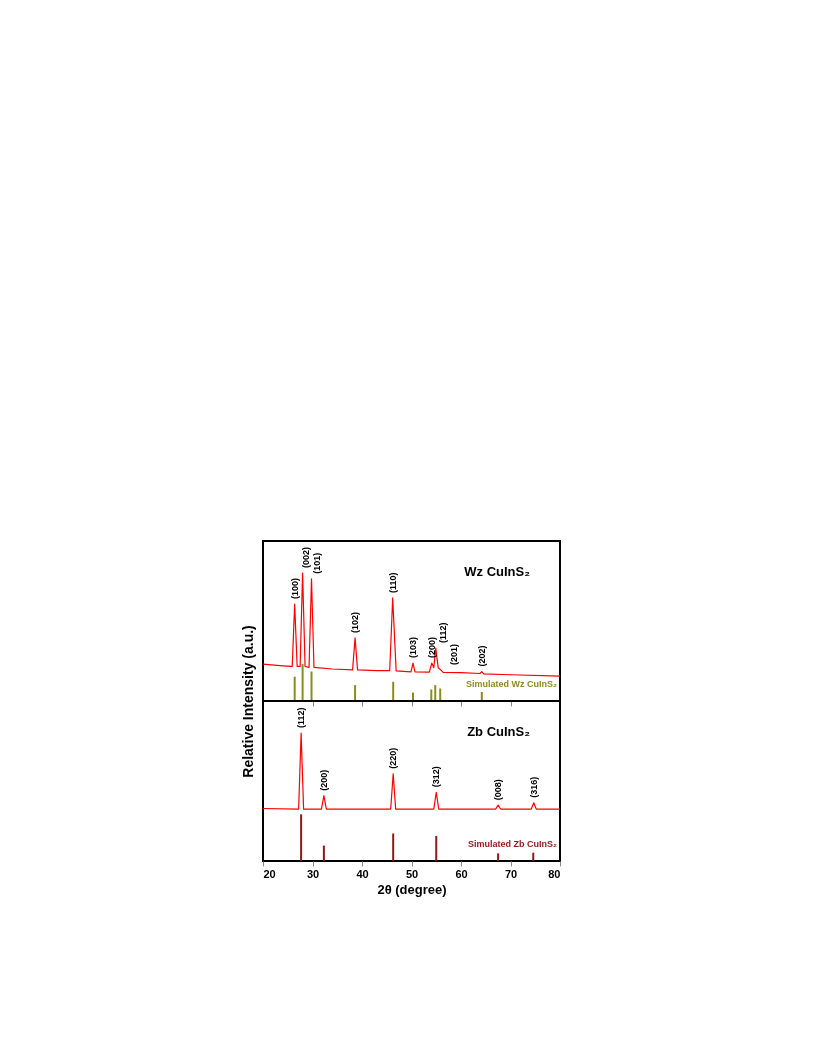 The width and height of the screenshot is (816, 1056). Describe the element at coordinates (247, 701) in the screenshot. I see `y-axis-title: Relative Intensity (a.u.)` at that location.